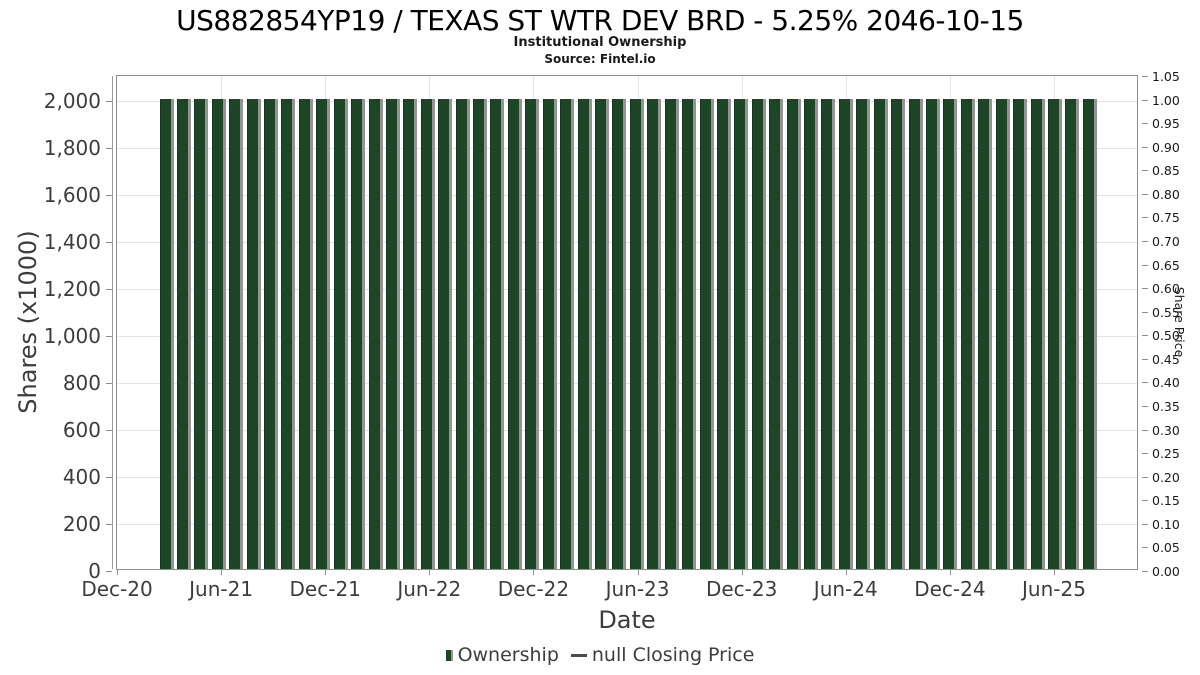 The height and width of the screenshot is (675, 1200). I want to click on right-tick-label: 0.45, so click(1166, 359).